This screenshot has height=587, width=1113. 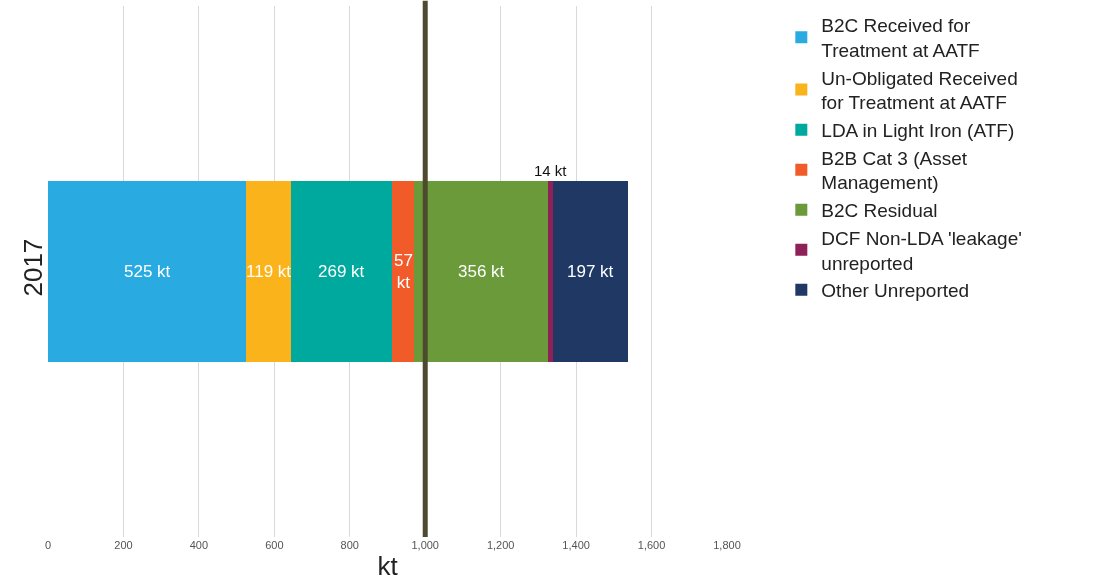 I want to click on x-tick-label: 800, so click(x=349, y=545).